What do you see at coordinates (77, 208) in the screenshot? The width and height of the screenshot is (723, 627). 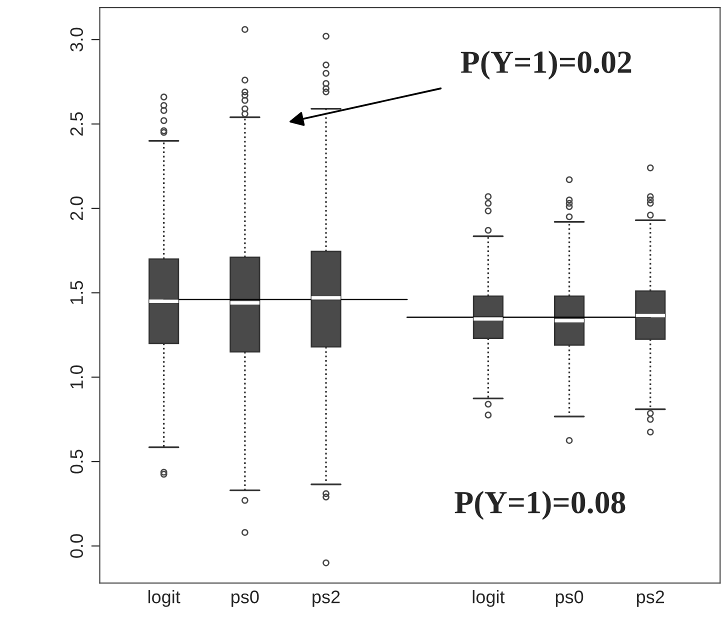 I see `y-tick-label: 2.0` at bounding box center [77, 208].